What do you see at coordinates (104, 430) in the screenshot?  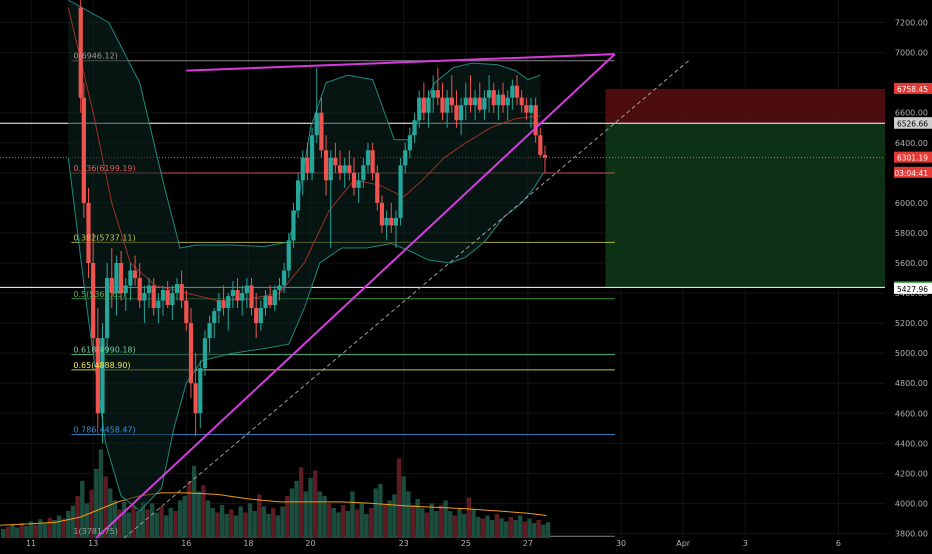 I see `fib-level-label: 0.786(4458.47)` at bounding box center [104, 430].